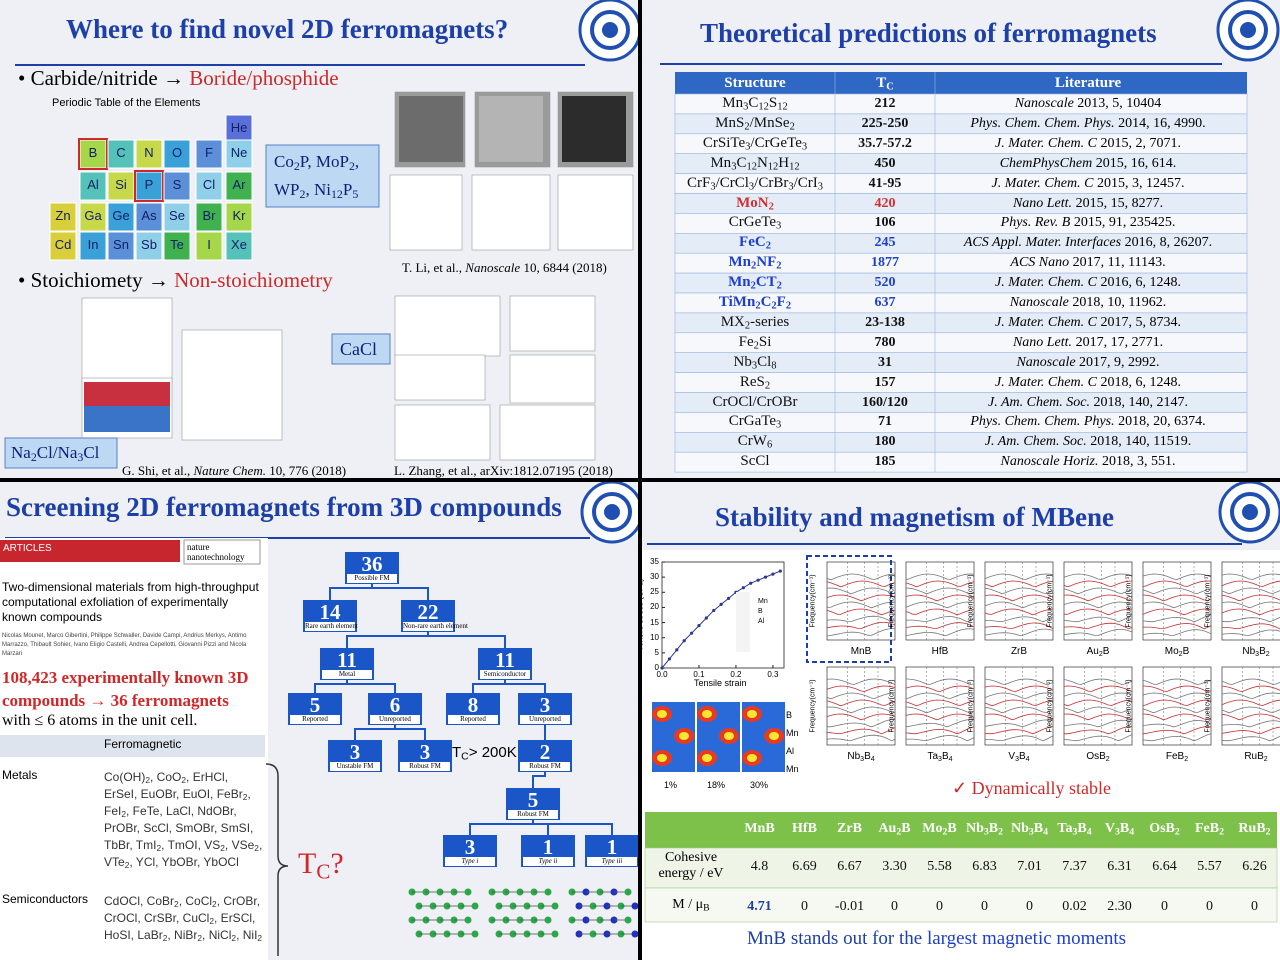  Describe the element at coordinates (1035, 223) in the screenshot. I see `literature-journal: Phys. Rev. B` at that location.